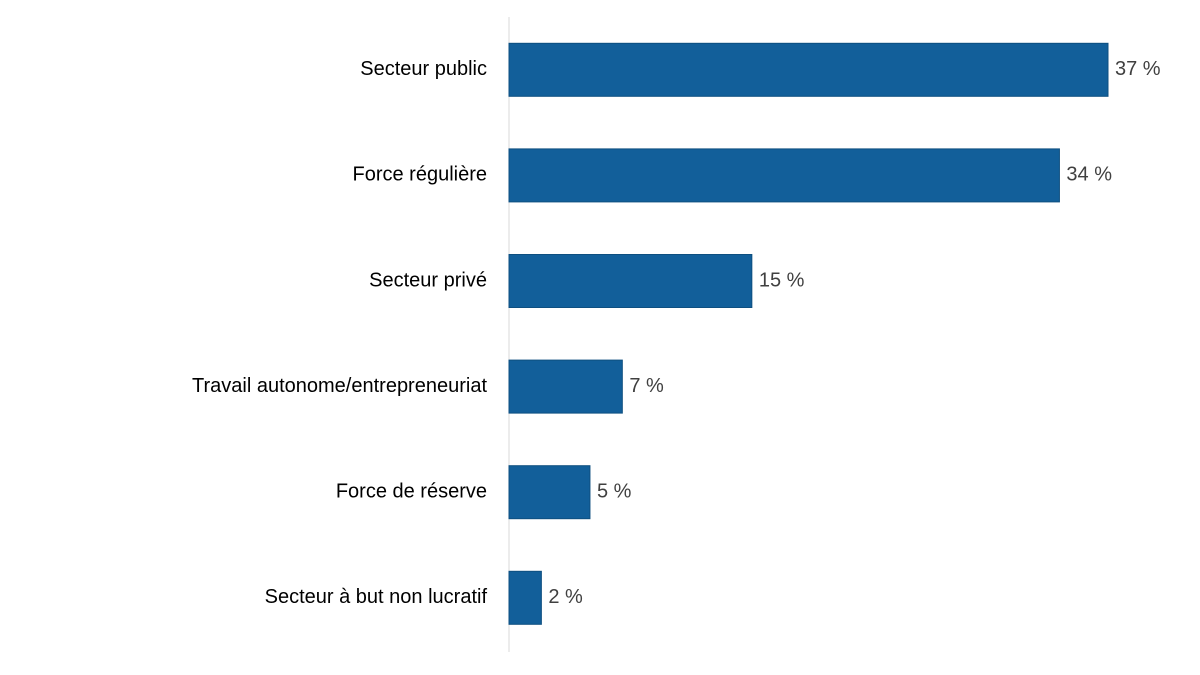 The height and width of the screenshot is (675, 1200). I want to click on data-label: 2 %, so click(565, 597).